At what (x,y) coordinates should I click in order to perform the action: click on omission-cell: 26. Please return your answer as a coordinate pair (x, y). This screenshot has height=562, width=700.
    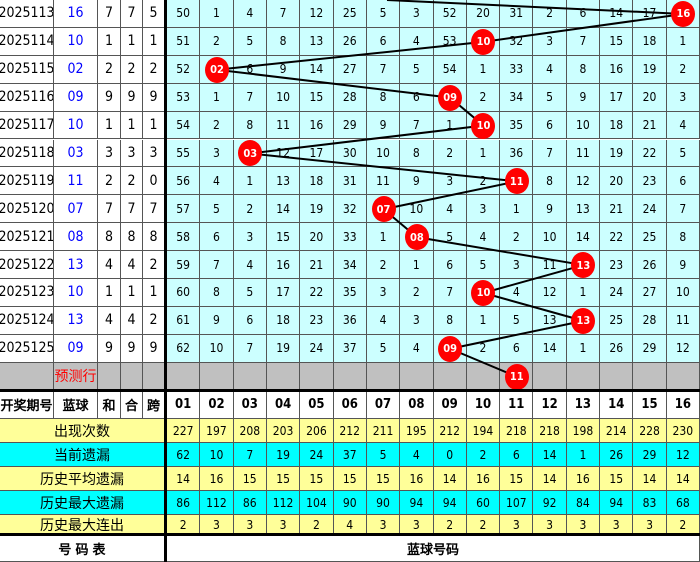
    Looking at the image, I should click on (650, 265).